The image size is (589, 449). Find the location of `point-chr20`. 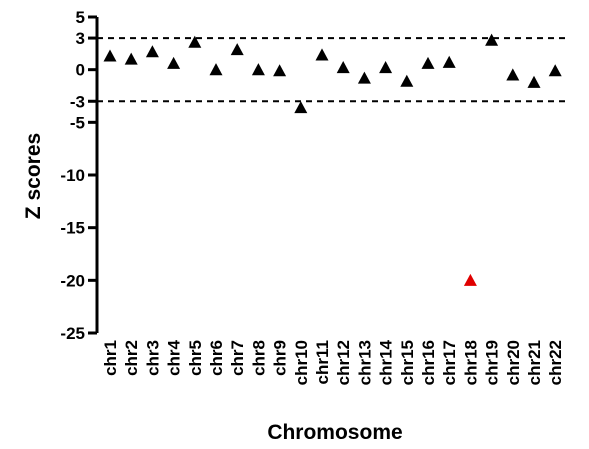

point-chr20 is located at coordinates (513, 74).